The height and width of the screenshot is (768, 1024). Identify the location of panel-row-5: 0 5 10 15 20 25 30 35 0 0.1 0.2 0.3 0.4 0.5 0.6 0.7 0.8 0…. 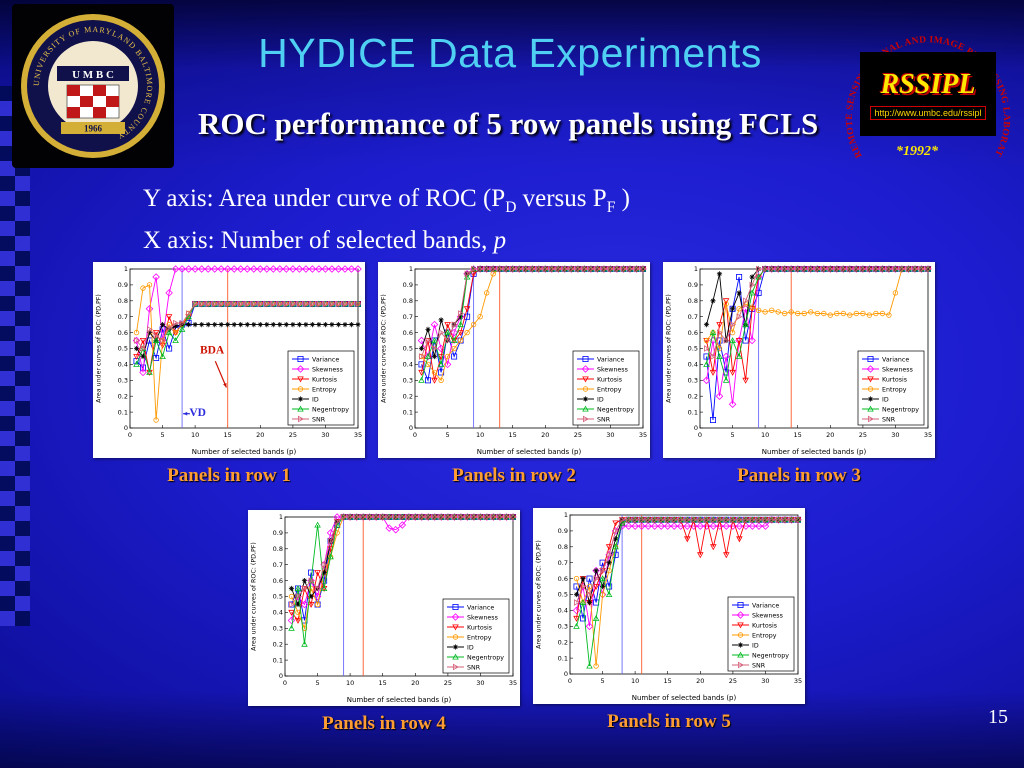
(669, 620).